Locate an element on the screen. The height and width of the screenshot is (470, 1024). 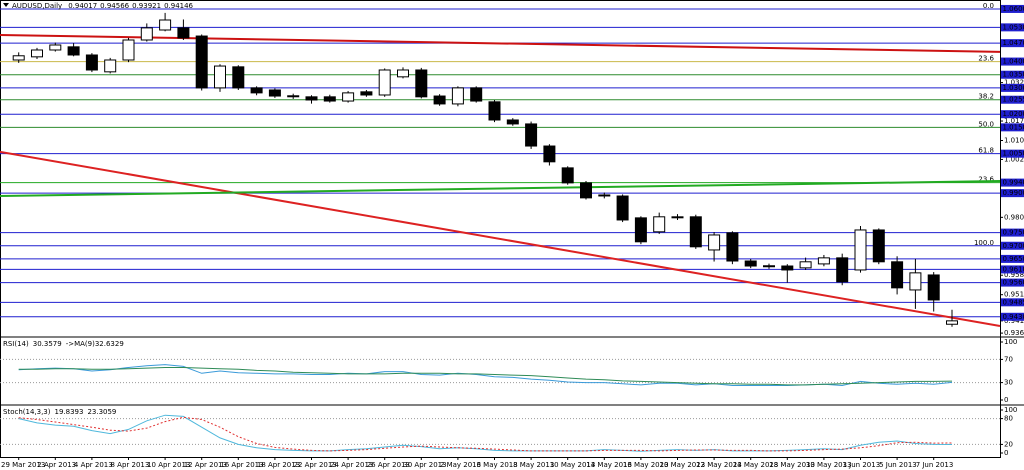
x-tick-label: 29 Mar 2013 is located at coordinates (23, 465).